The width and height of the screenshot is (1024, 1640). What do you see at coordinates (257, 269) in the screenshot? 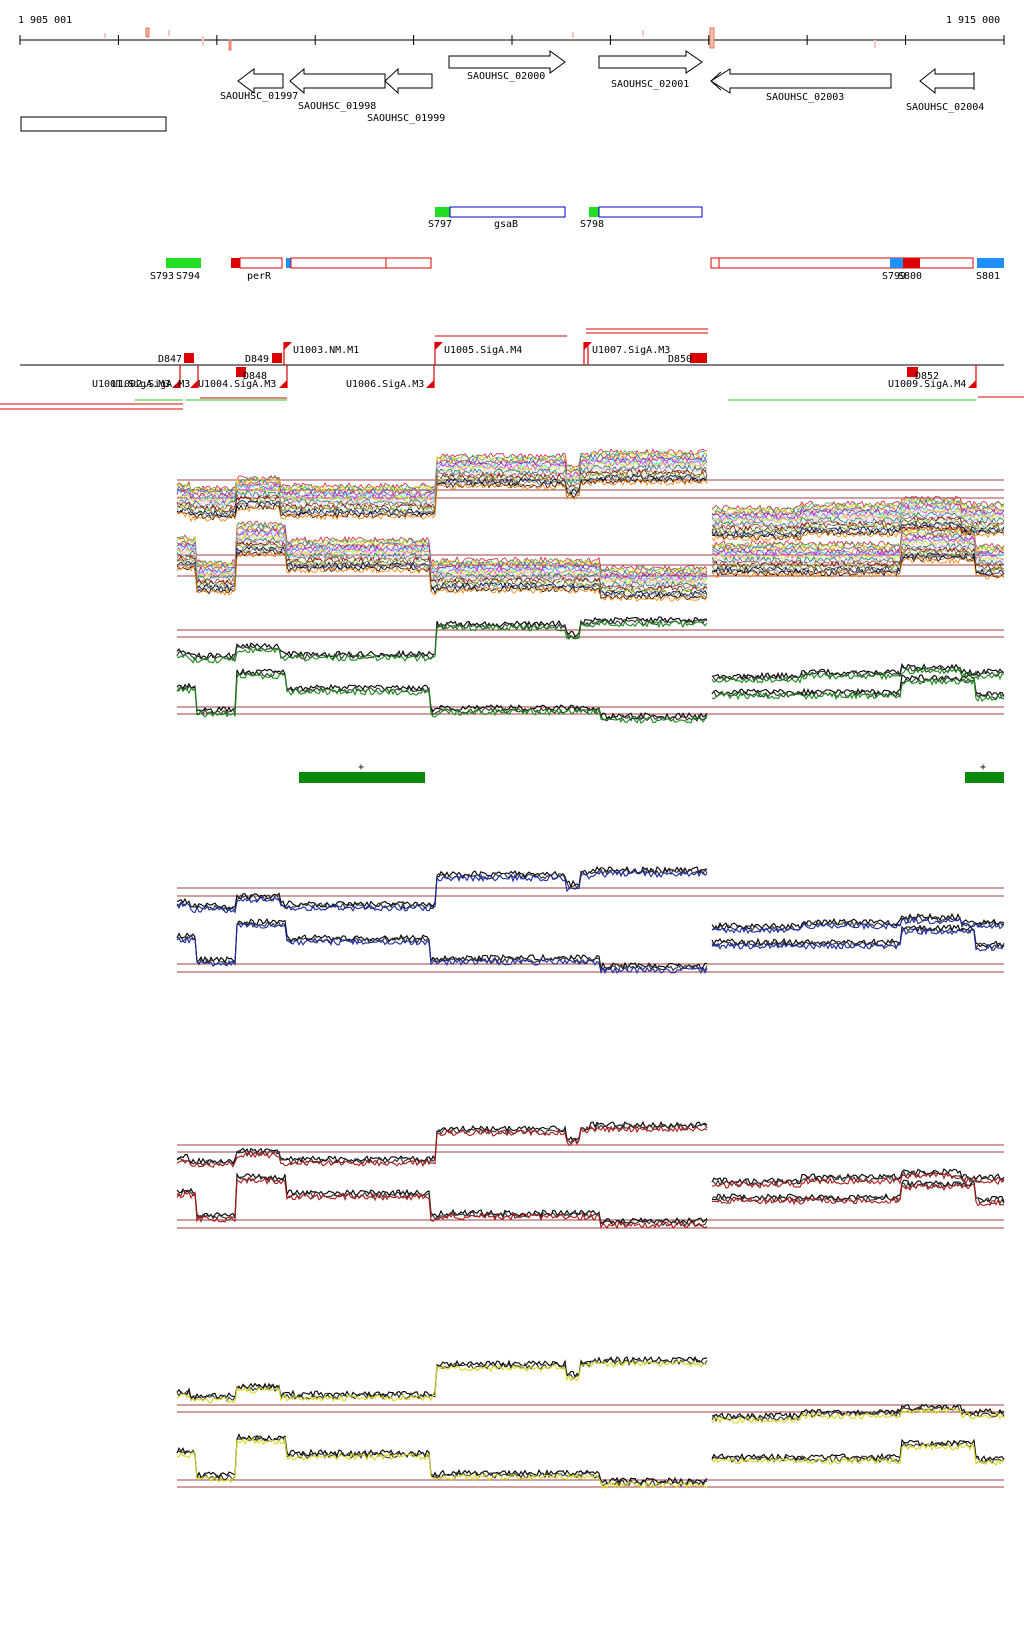
I see `feature-perr: perR` at bounding box center [257, 269].